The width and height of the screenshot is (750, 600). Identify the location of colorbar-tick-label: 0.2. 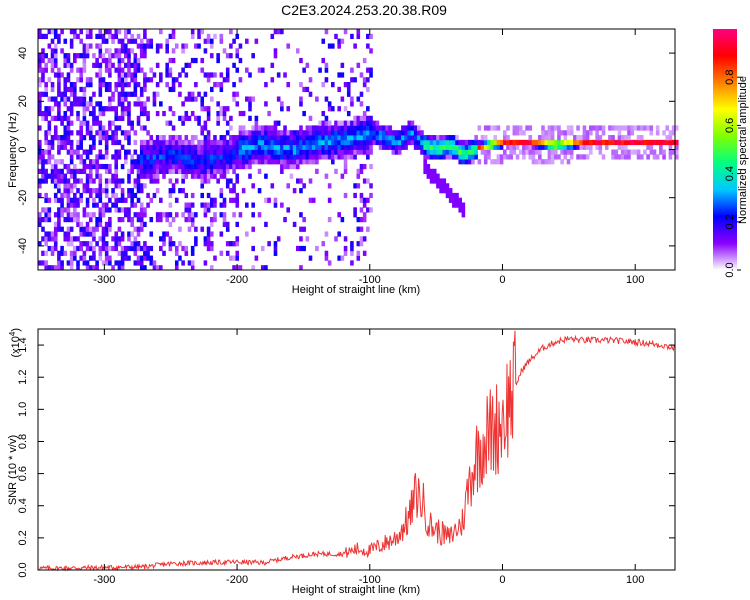
(730, 221).